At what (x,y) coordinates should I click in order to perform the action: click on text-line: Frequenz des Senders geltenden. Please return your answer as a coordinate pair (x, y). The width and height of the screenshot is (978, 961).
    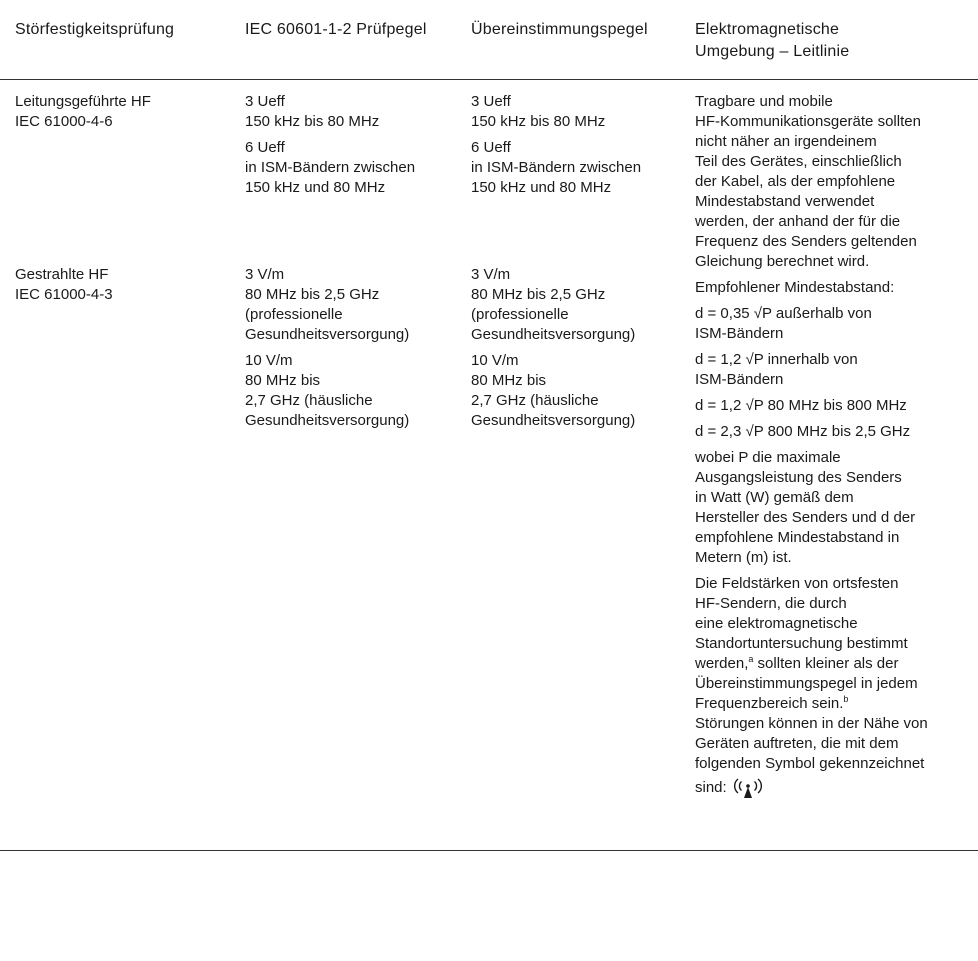
    Looking at the image, I should click on (806, 241).